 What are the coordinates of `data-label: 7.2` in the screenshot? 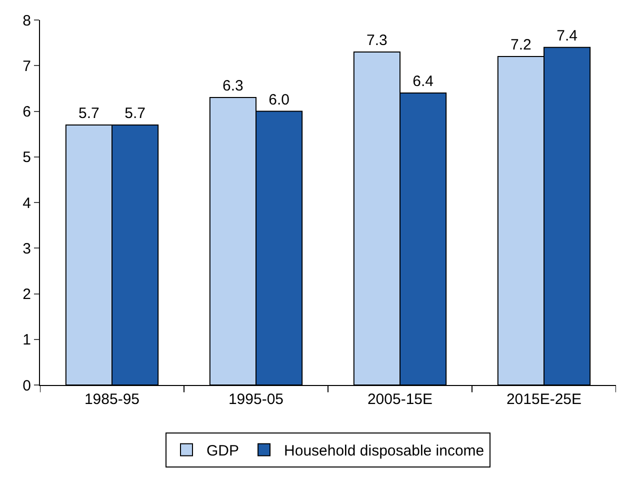 It's located at (521, 45).